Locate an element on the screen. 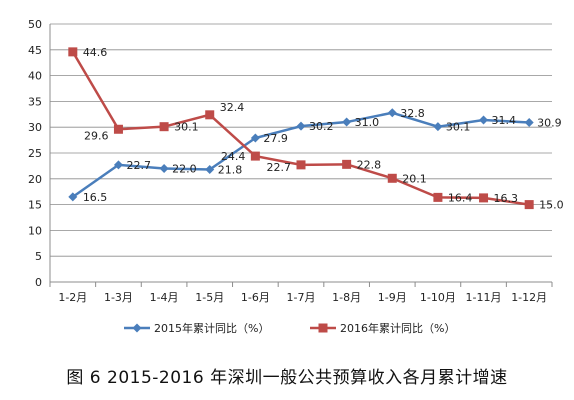 This screenshot has width=574, height=400. x-tick-label: 1-2月 is located at coordinates (72, 297).